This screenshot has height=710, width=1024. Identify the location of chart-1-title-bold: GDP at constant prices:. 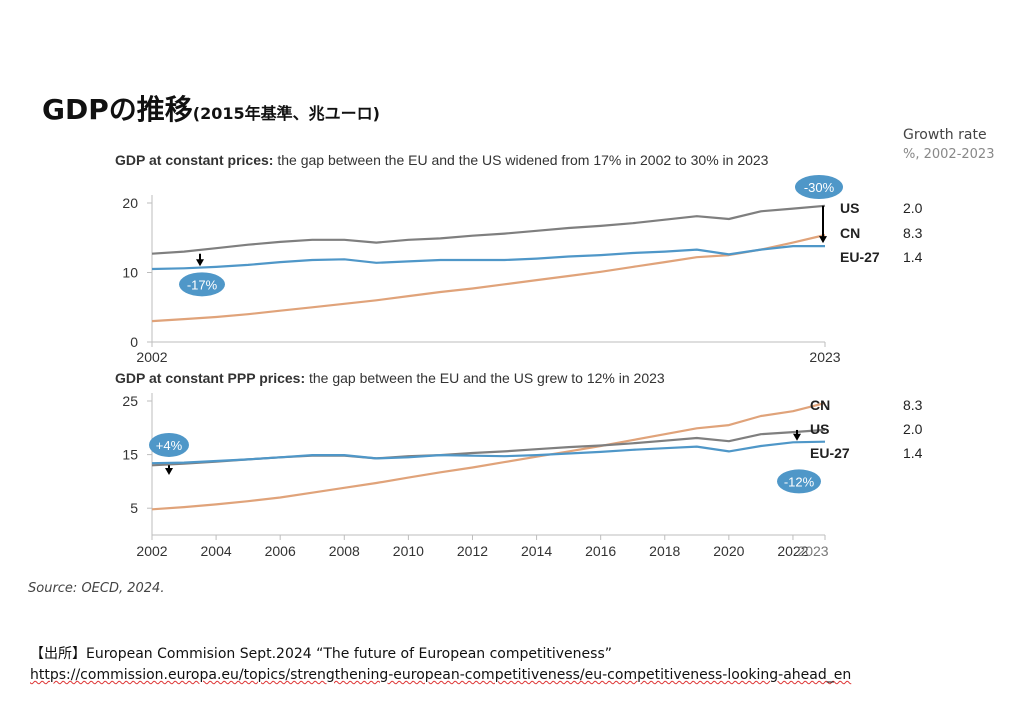
(194, 160).